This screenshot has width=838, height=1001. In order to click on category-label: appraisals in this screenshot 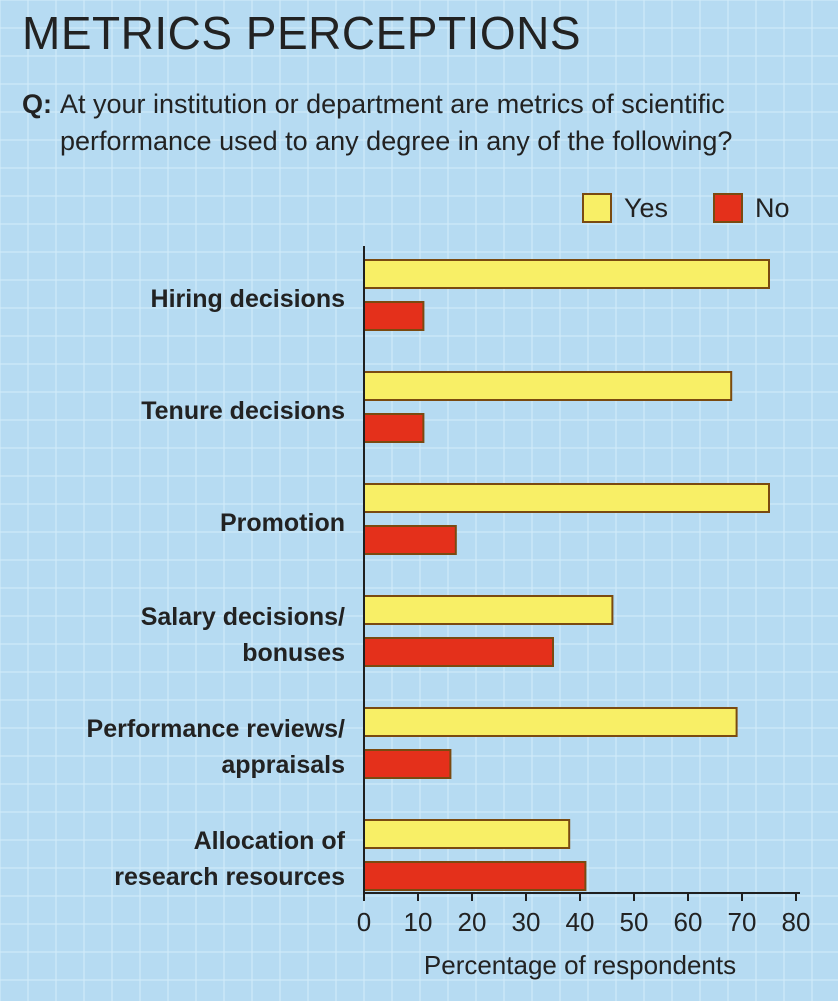, I will do `click(283, 765)`.